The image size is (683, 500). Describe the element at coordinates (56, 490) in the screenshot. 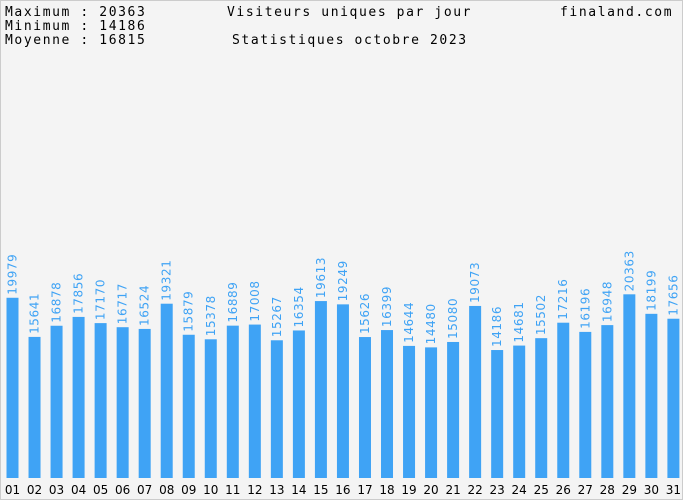

I see `x-label-03: 03` at that location.